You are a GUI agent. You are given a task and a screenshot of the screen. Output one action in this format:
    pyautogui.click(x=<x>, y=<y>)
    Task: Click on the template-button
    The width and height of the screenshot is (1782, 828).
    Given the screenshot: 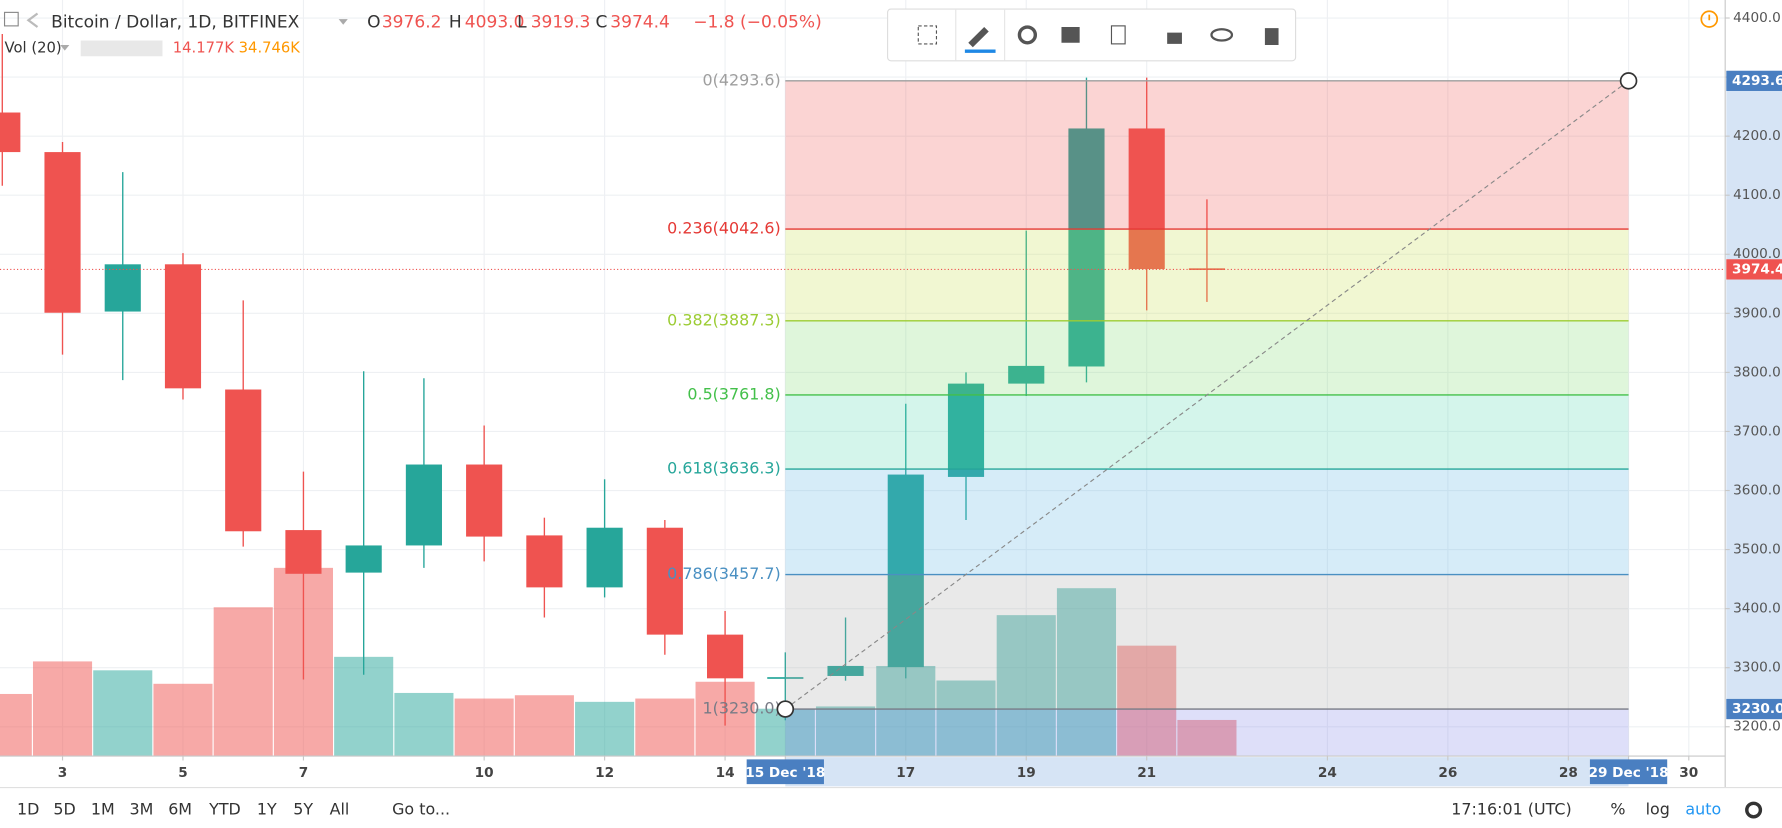 What is the action you would take?
    pyautogui.click(x=927, y=35)
    